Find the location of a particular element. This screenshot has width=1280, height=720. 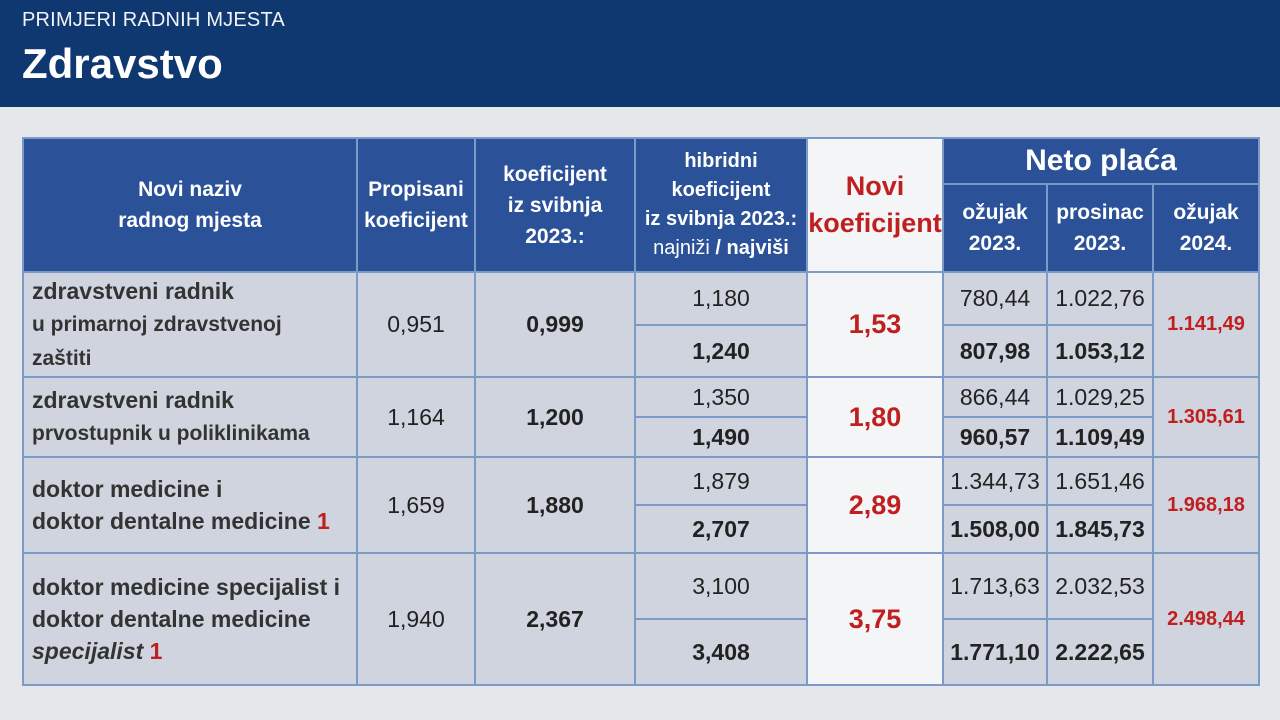

header-svibanj: koeficijent iz svibnja 2023.: is located at coordinates (555, 205).